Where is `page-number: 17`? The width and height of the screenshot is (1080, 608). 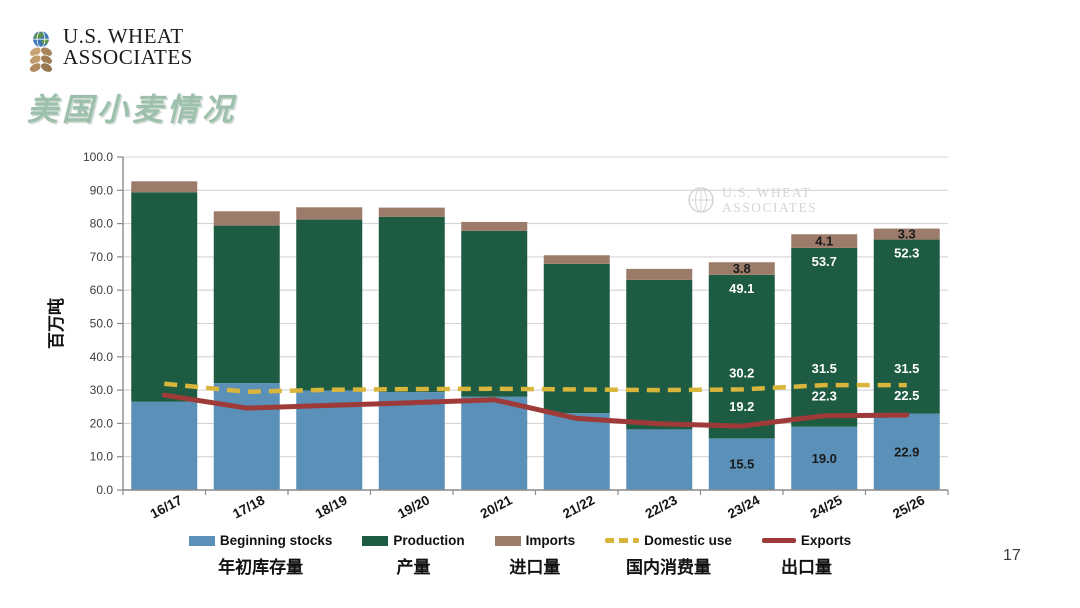
page-number: 17 is located at coordinates (1012, 555).